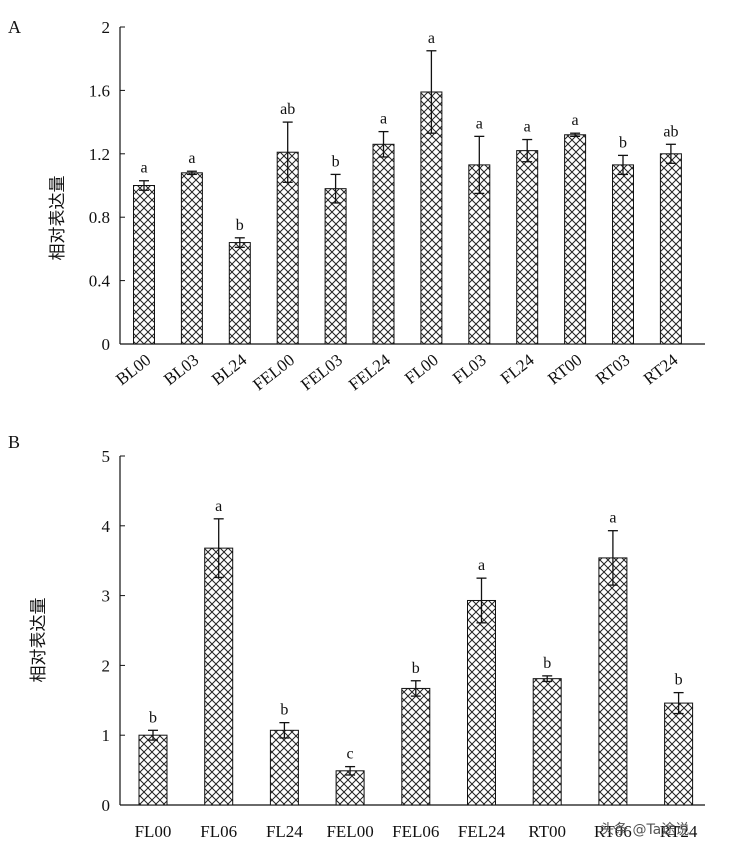 The width and height of the screenshot is (744, 856). Describe the element at coordinates (181, 369) in the screenshot. I see `category-label: BL03` at that location.